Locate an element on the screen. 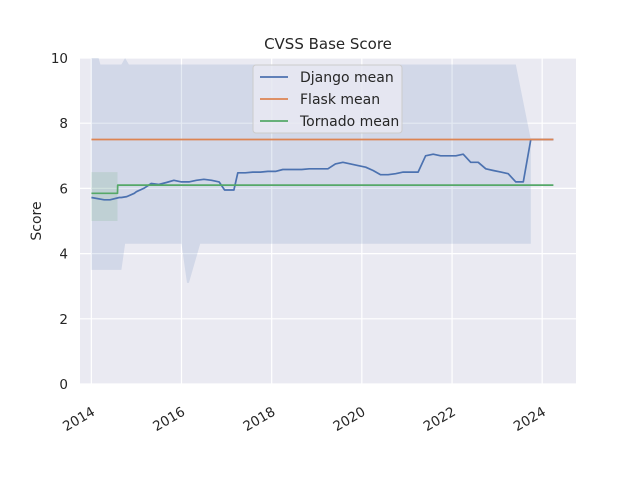 Image resolution: width=640 pixels, height=480 pixels. y-tick-labels: 0 2 4 6 8 10 is located at coordinates (59, 222).